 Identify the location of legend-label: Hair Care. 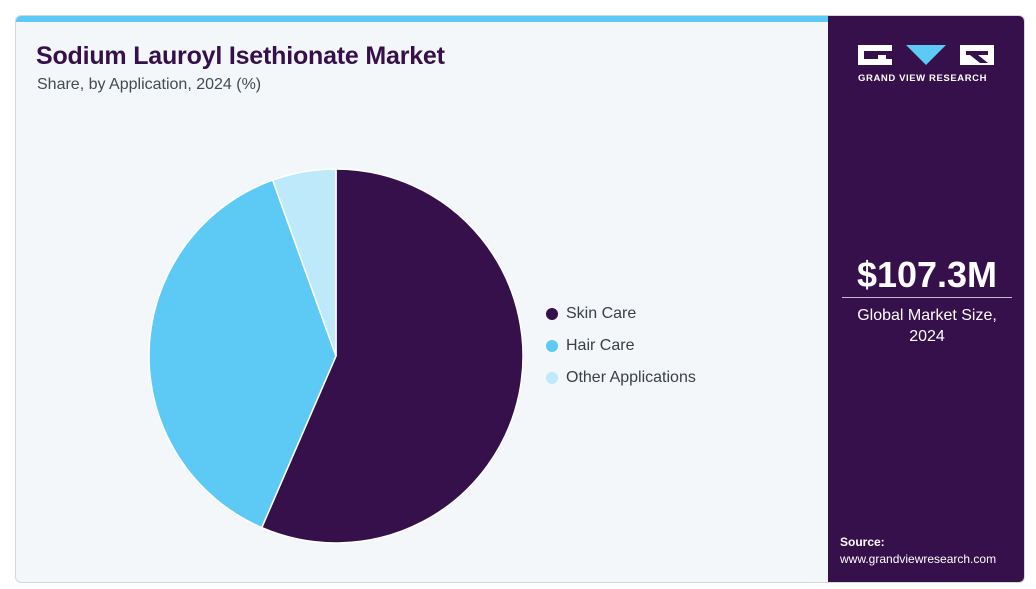
(600, 345).